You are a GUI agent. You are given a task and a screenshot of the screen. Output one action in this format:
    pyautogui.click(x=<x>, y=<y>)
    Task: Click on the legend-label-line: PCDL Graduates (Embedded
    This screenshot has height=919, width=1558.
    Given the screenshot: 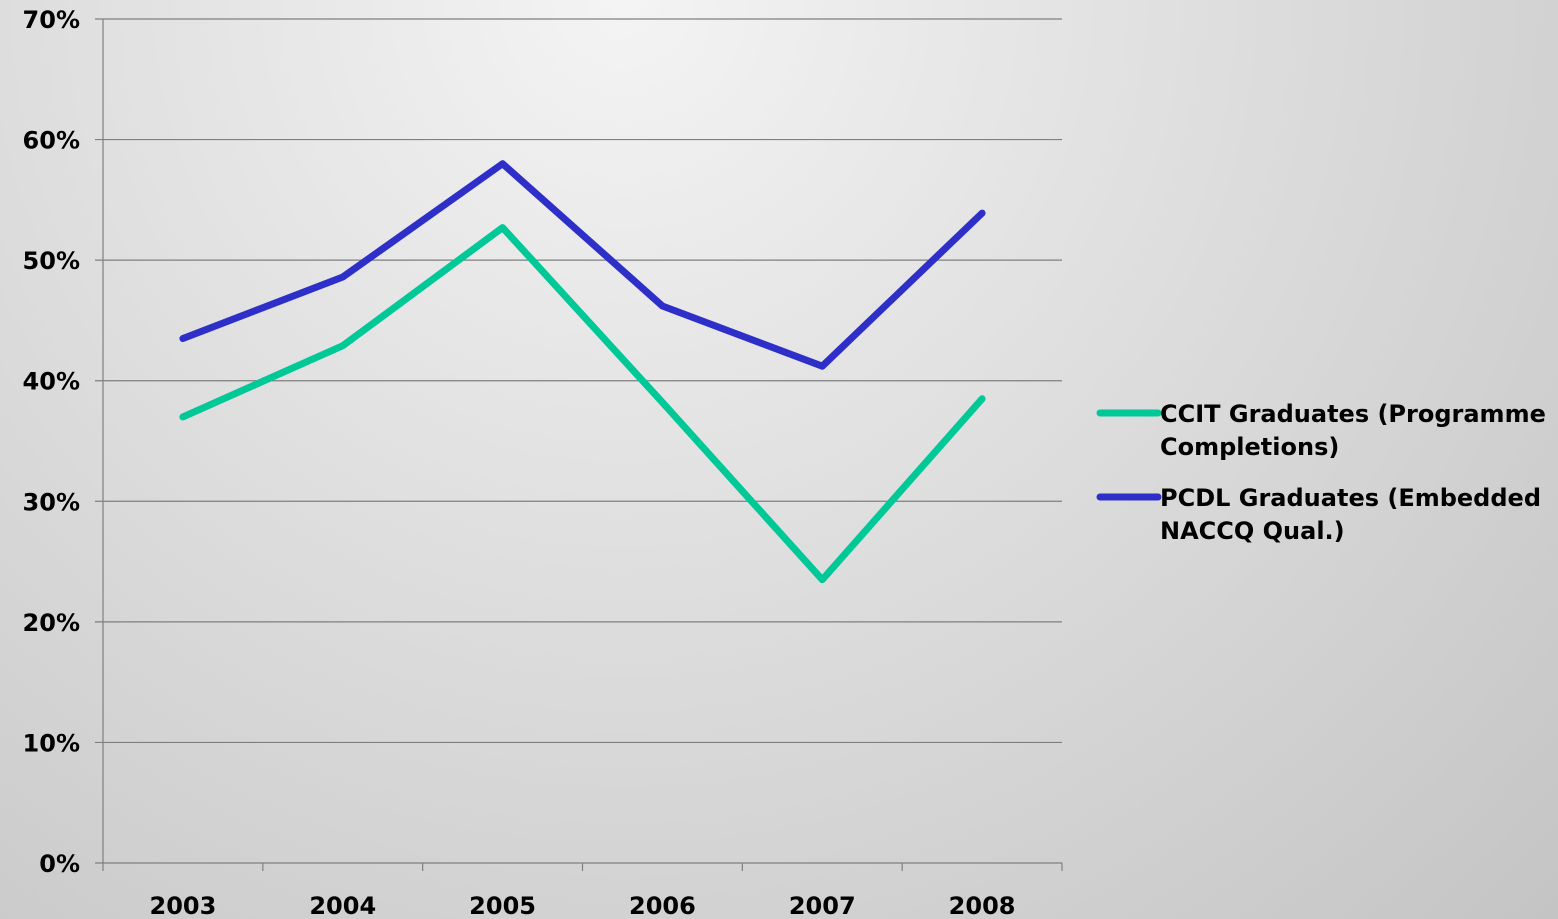 What is the action you would take?
    pyautogui.click(x=1350, y=498)
    